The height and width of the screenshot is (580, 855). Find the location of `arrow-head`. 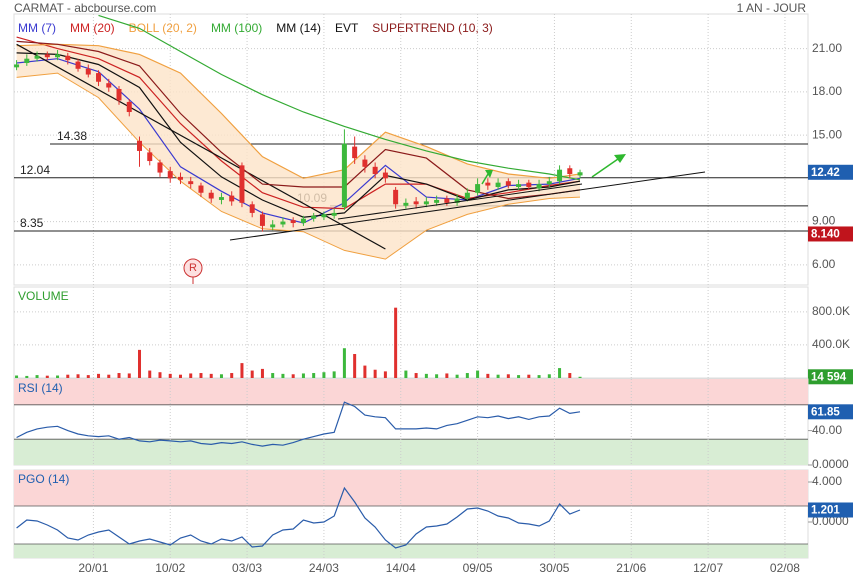

arrow-head is located at coordinates (489, 174).